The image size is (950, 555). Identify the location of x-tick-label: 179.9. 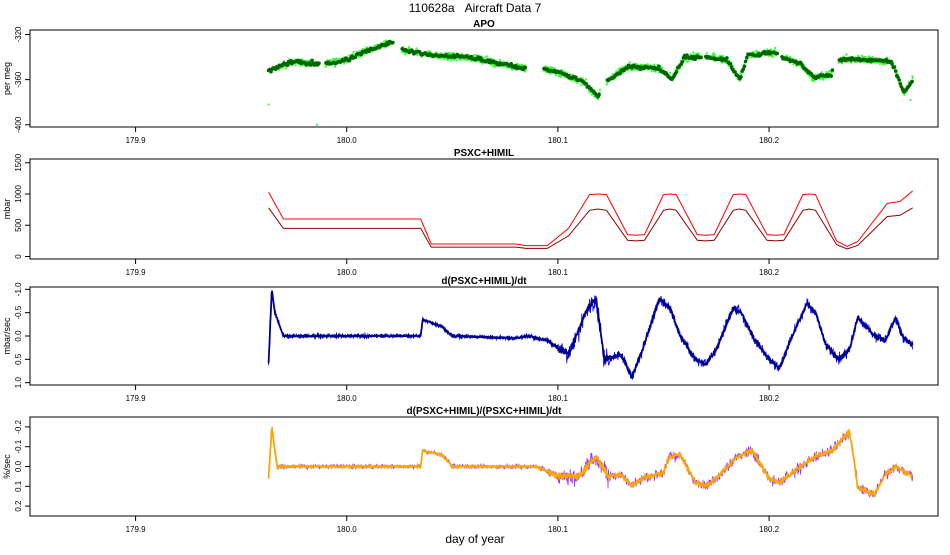
(136, 529).